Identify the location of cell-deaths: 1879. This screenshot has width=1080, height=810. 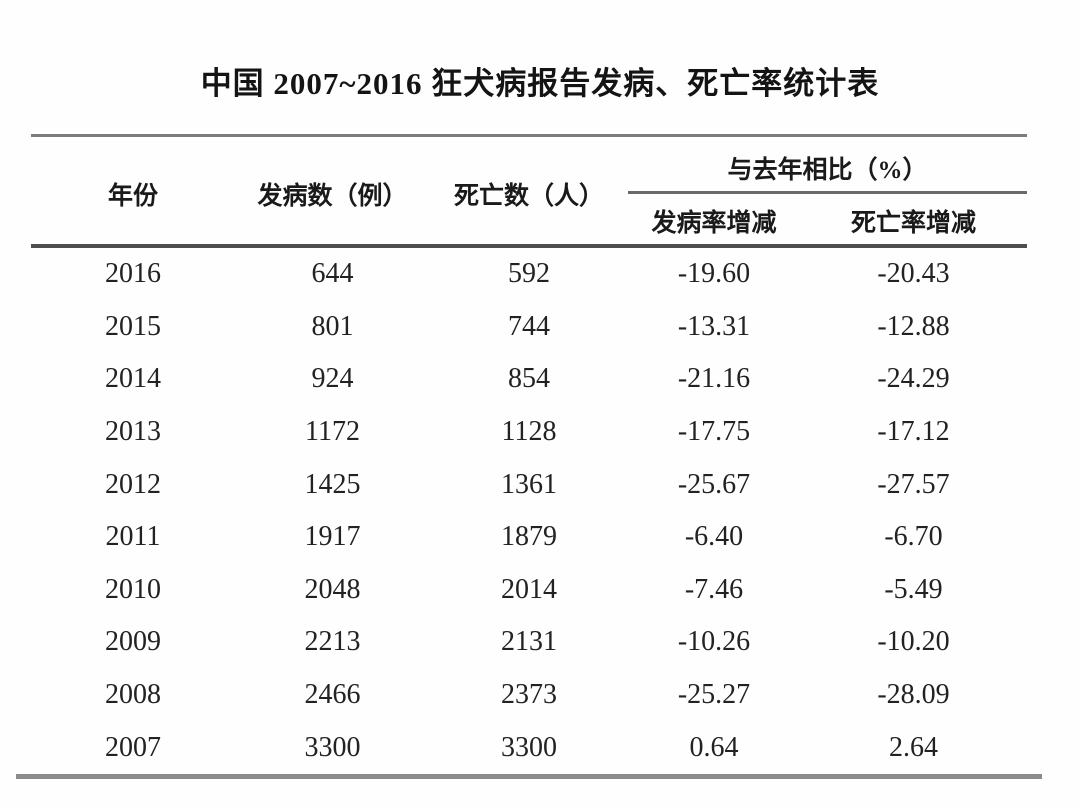
(529, 537).